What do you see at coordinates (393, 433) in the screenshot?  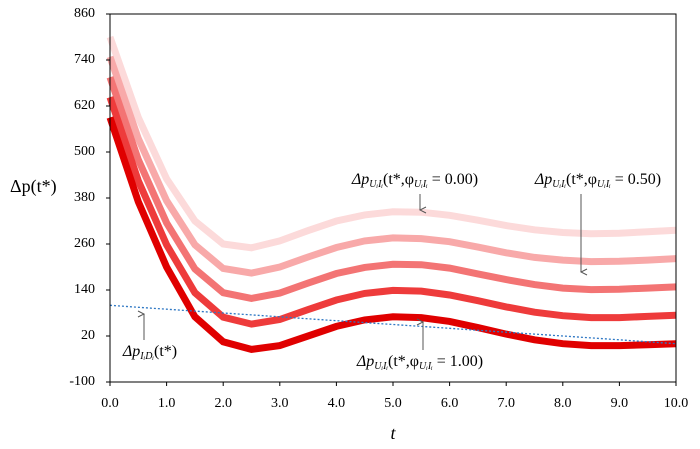 I see `x-axis-title: t` at bounding box center [393, 433].